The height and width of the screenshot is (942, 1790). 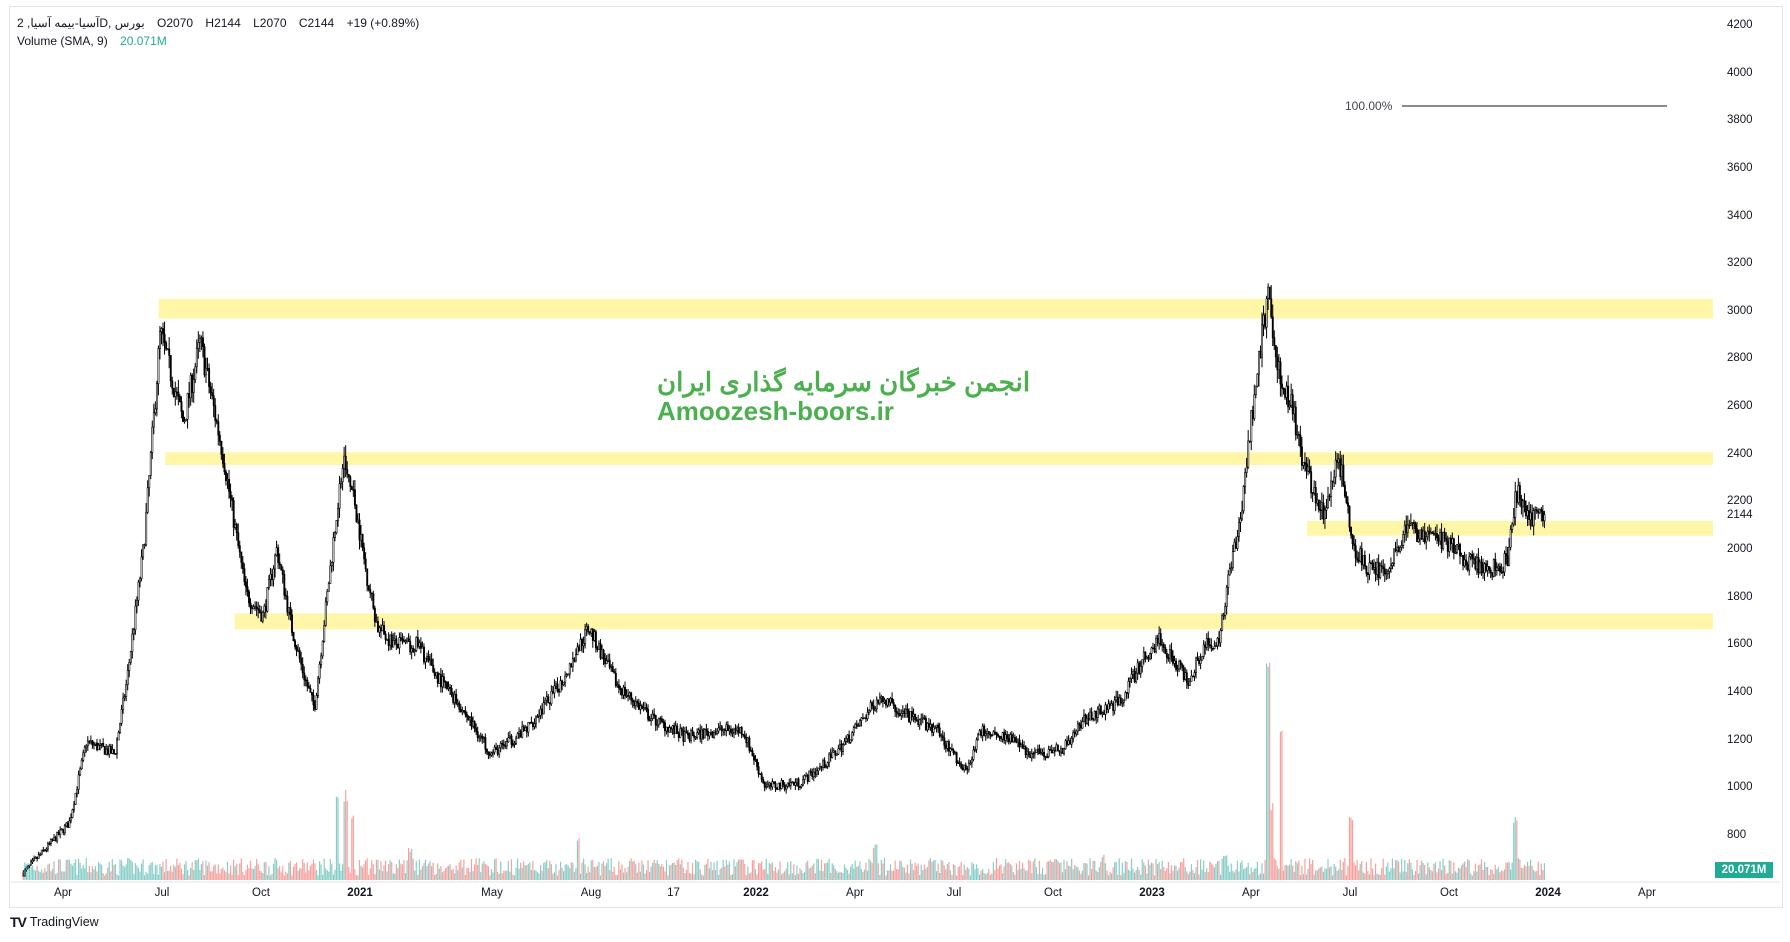 I want to click on price-tick-label: 3600, so click(x=1740, y=167).